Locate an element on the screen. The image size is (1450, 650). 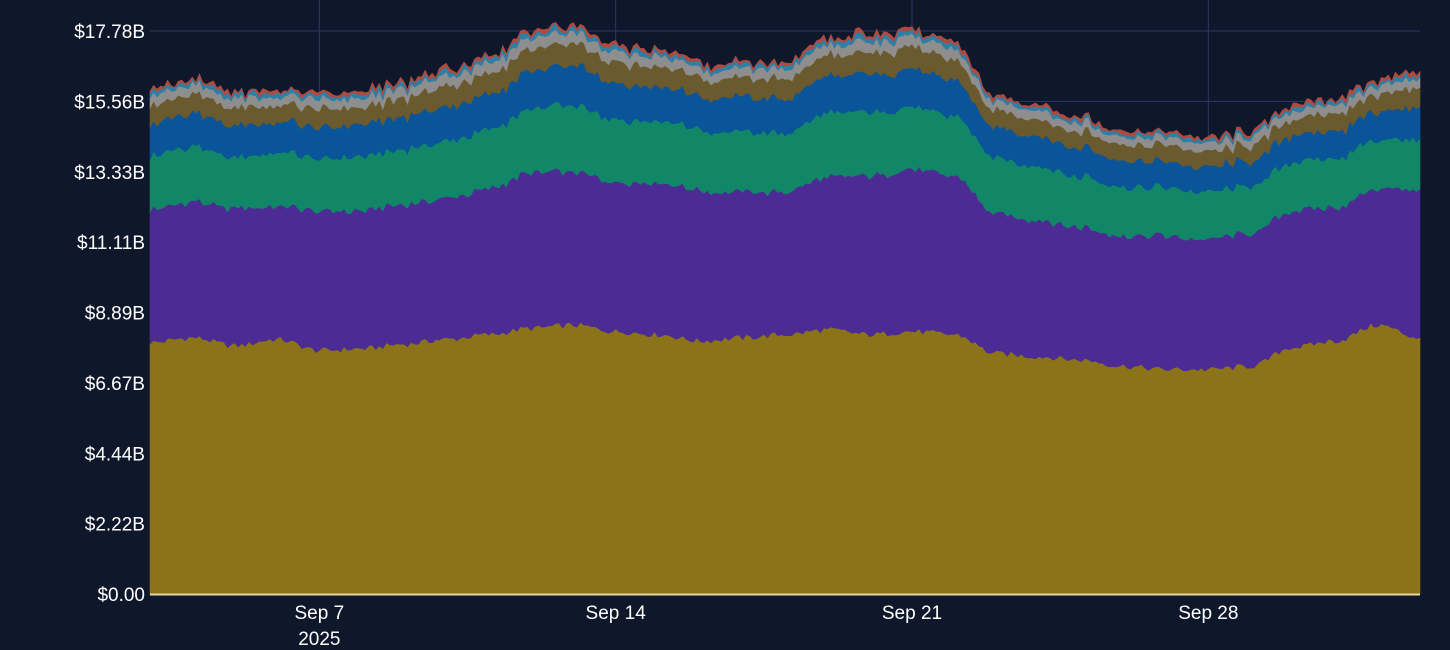
y-tick-label: $15.56B is located at coordinates (109, 102).